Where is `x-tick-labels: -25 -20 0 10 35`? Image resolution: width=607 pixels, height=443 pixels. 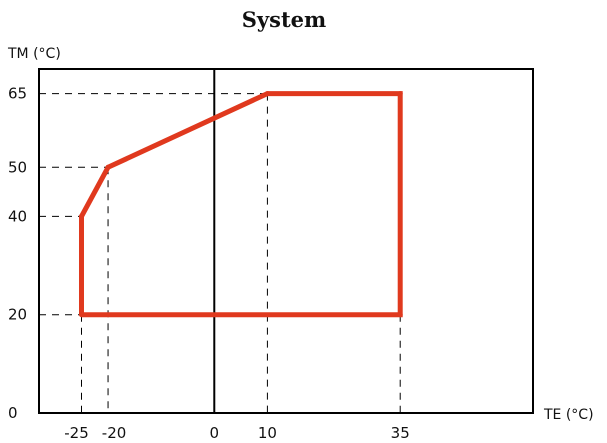
x-tick-labels: -25 -20 0 10 35 is located at coordinates (237, 433).